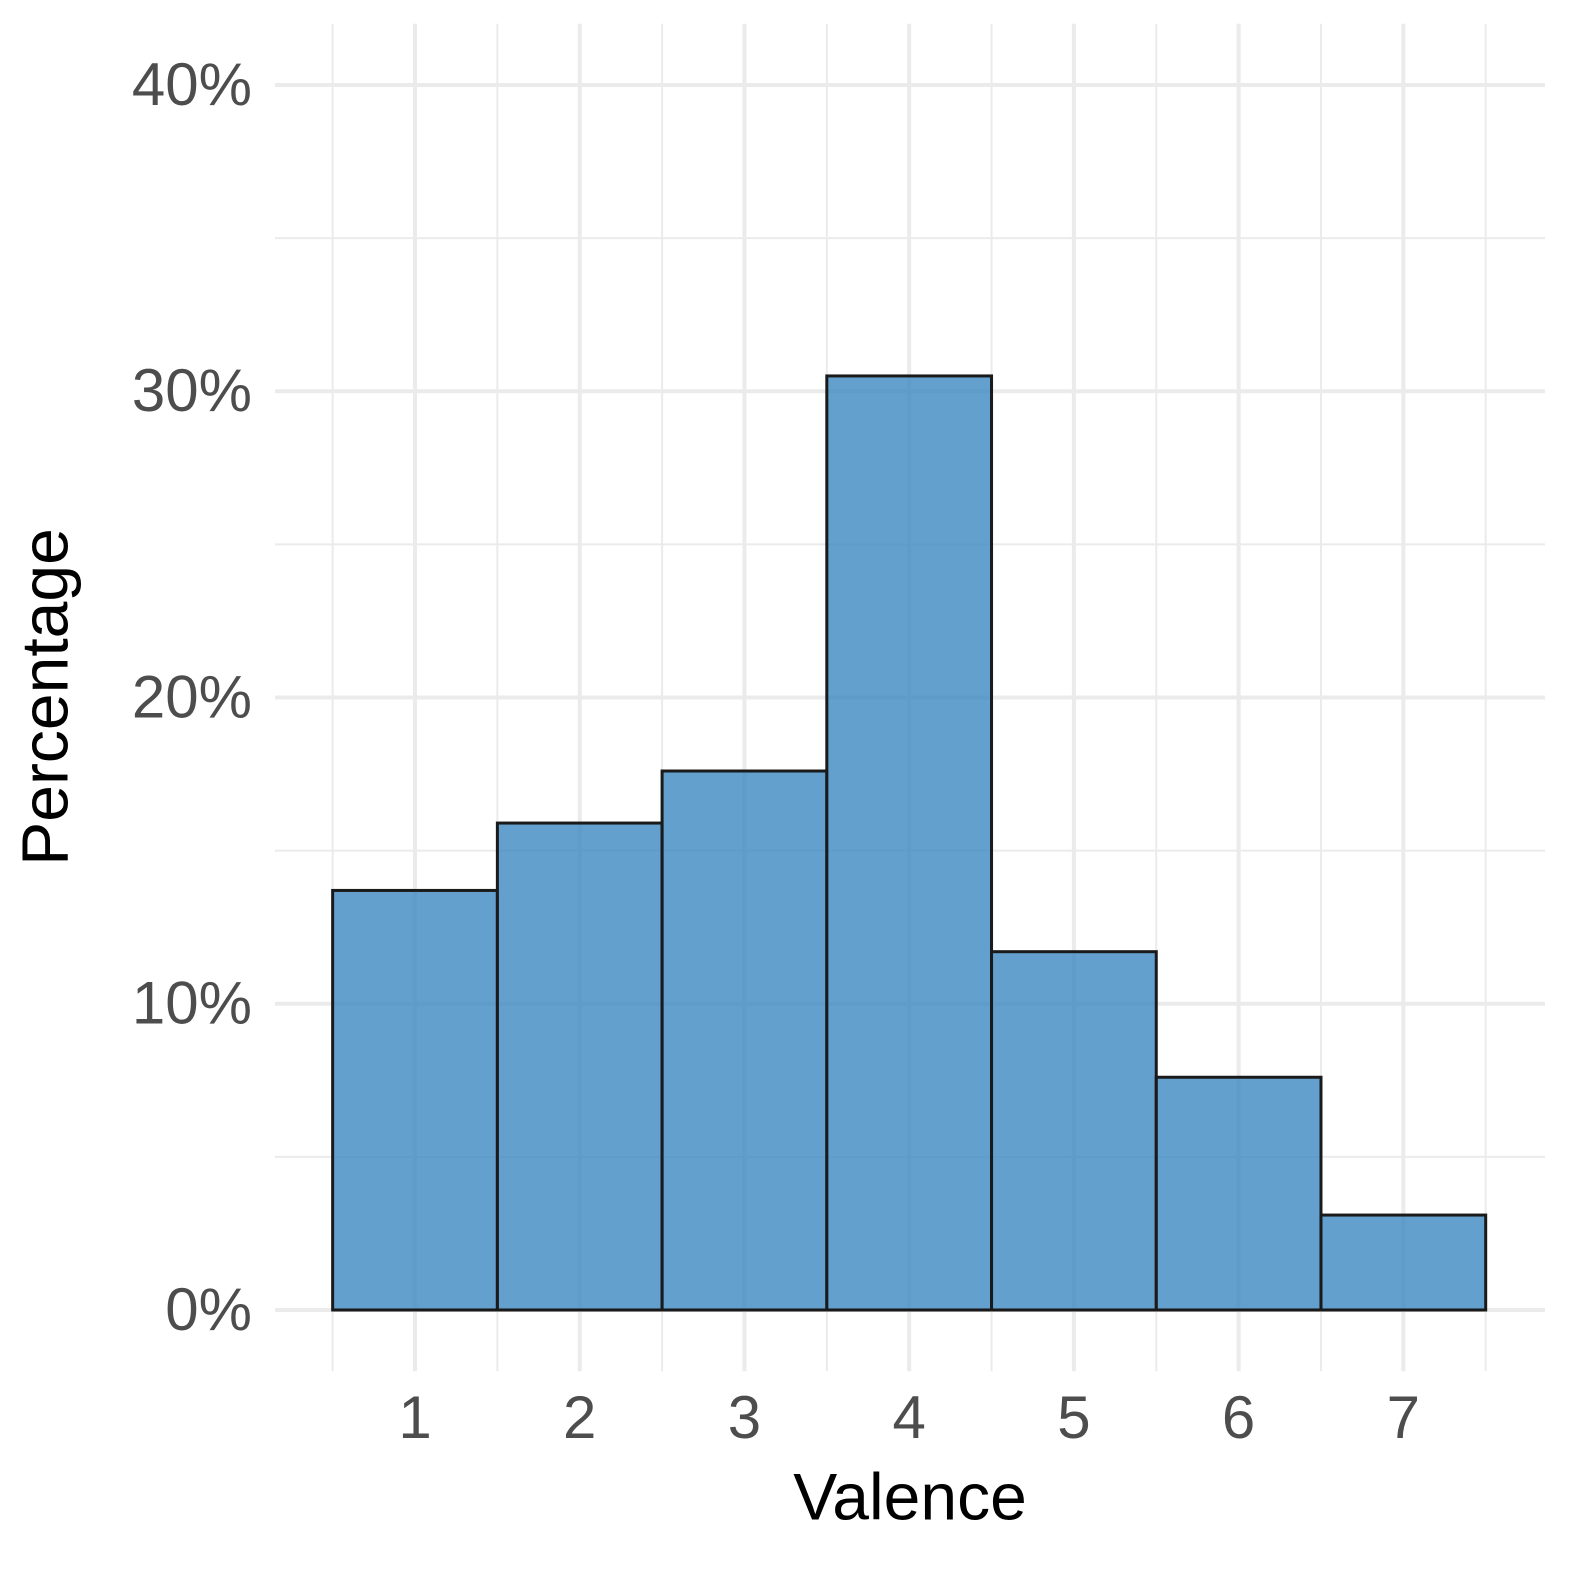 Image resolution: width=1578 pixels, height=1578 pixels. What do you see at coordinates (910, 1496) in the screenshot?
I see `x-axis-title: Valence` at bounding box center [910, 1496].